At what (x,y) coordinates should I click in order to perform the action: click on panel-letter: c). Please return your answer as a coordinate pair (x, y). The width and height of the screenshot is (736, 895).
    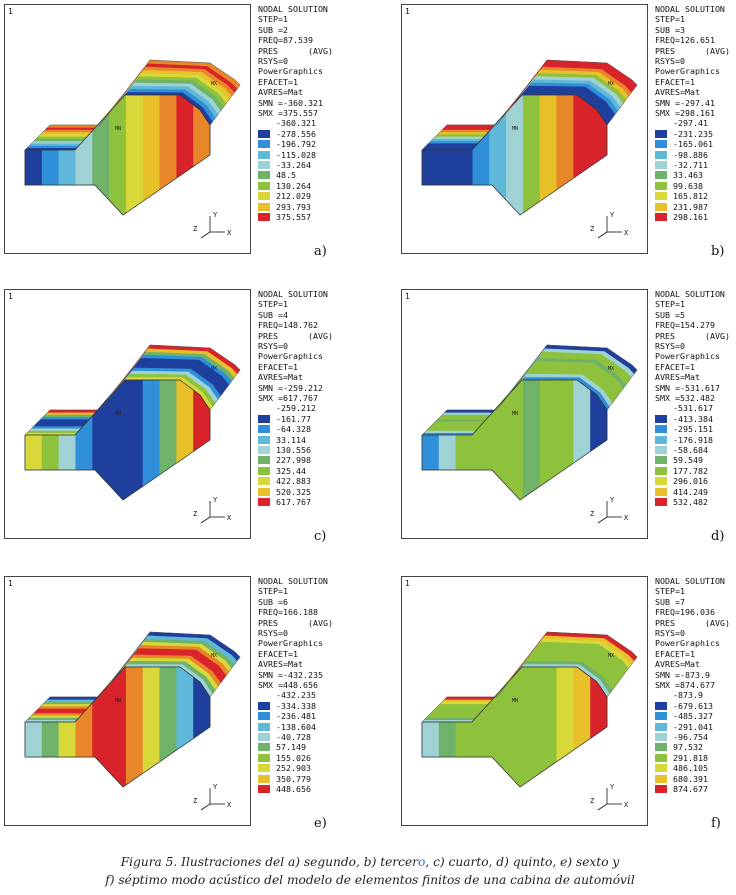
    Looking at the image, I should click on (320, 536).